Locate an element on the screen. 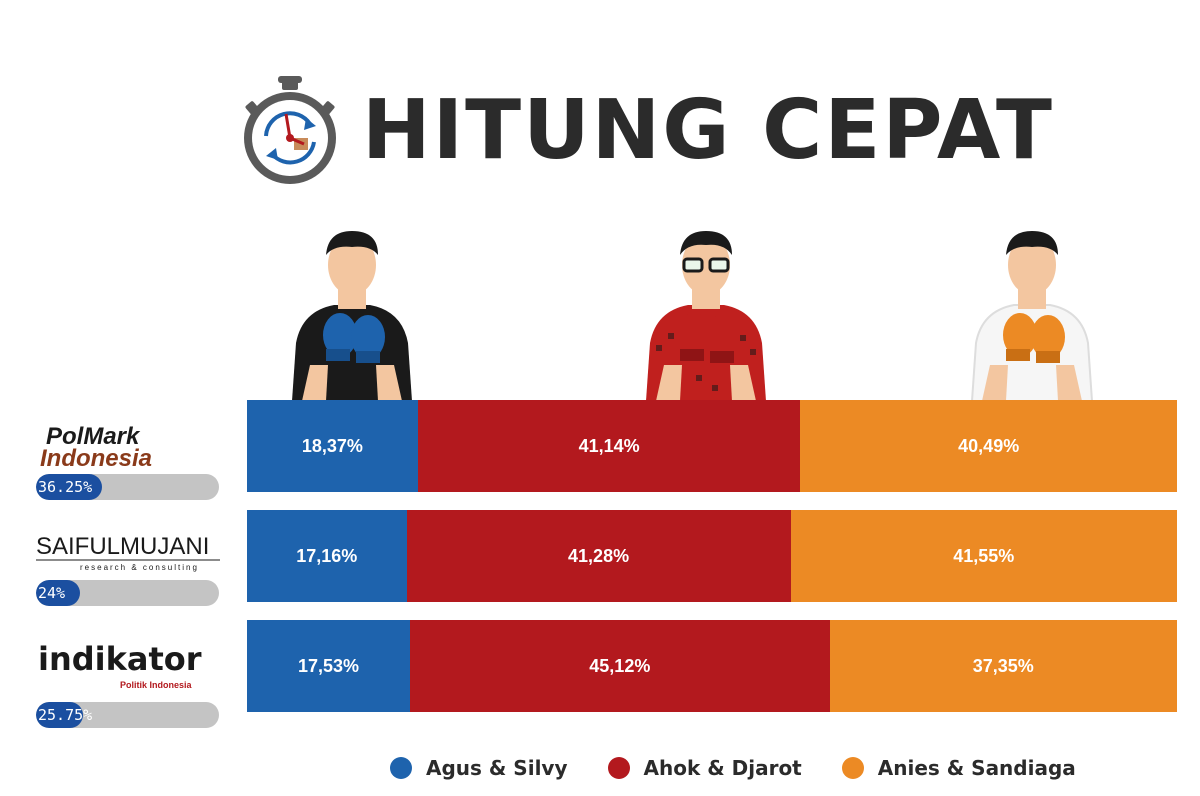 The image size is (1200, 796). indikator-progress-label: 25.75% is located at coordinates (65, 715).